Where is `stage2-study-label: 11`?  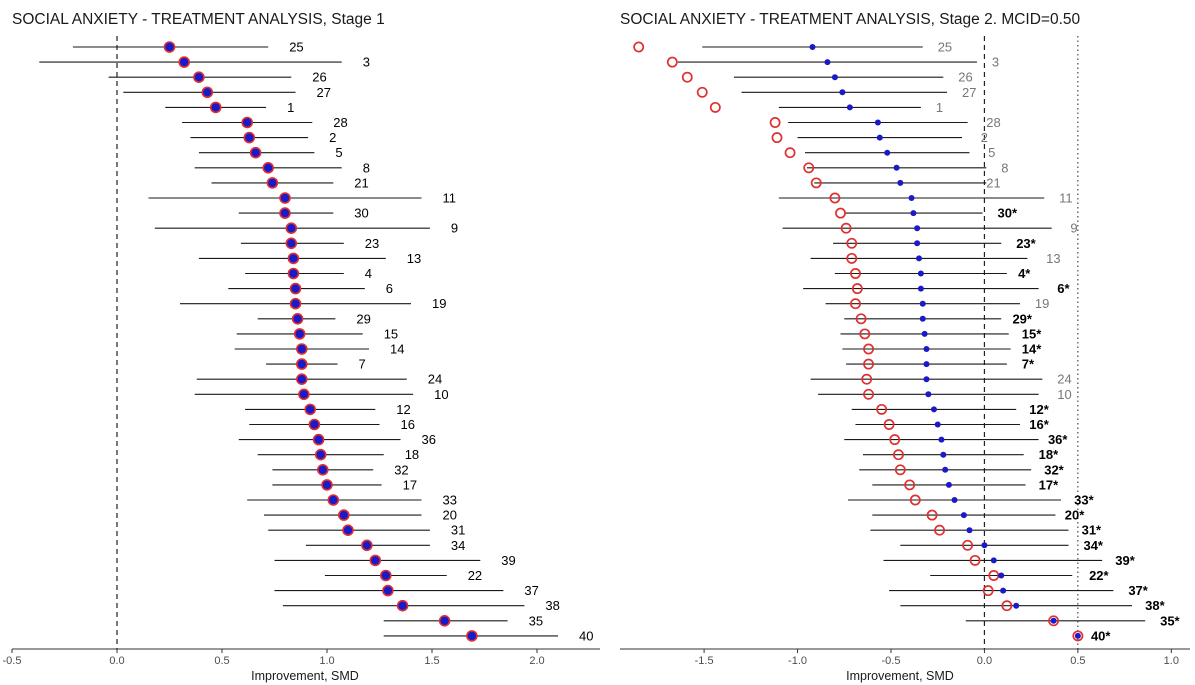
stage2-study-label: 11 is located at coordinates (1066, 198).